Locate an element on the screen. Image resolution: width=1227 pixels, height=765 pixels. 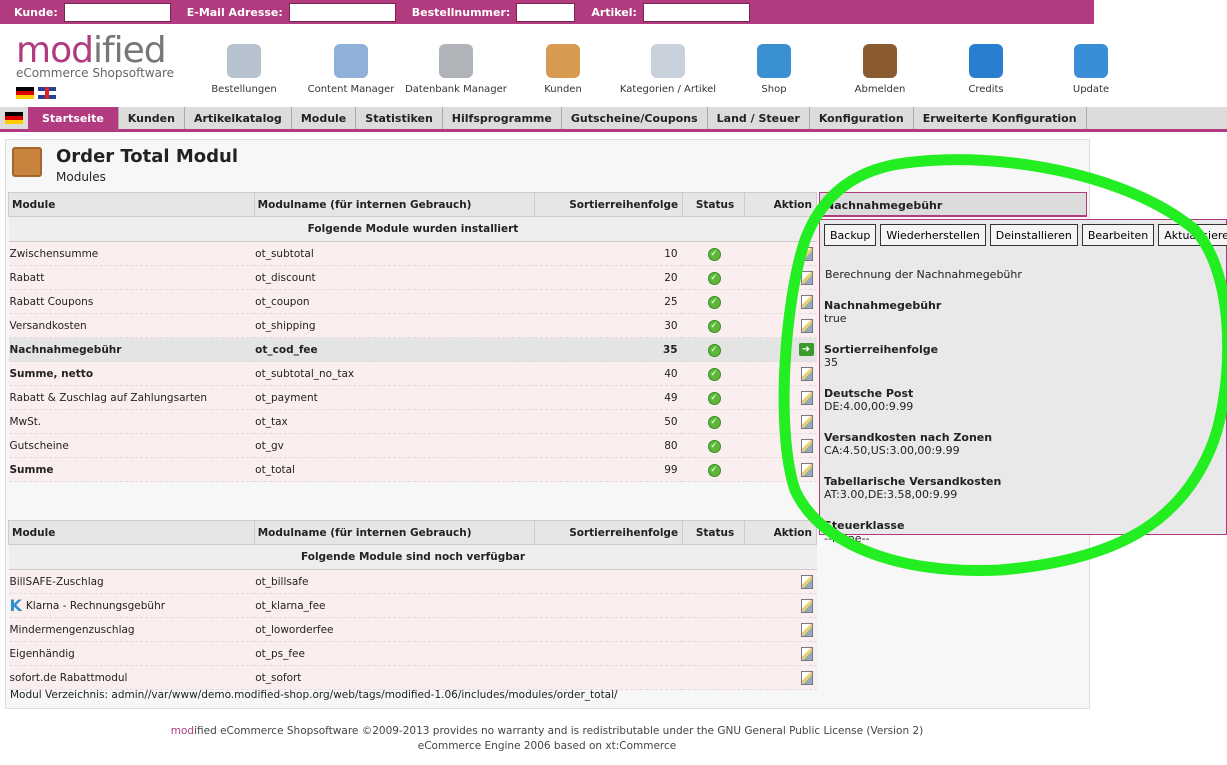
table-row: sofort.de Rabattmodul ot_sofort is located at coordinates (412, 677).